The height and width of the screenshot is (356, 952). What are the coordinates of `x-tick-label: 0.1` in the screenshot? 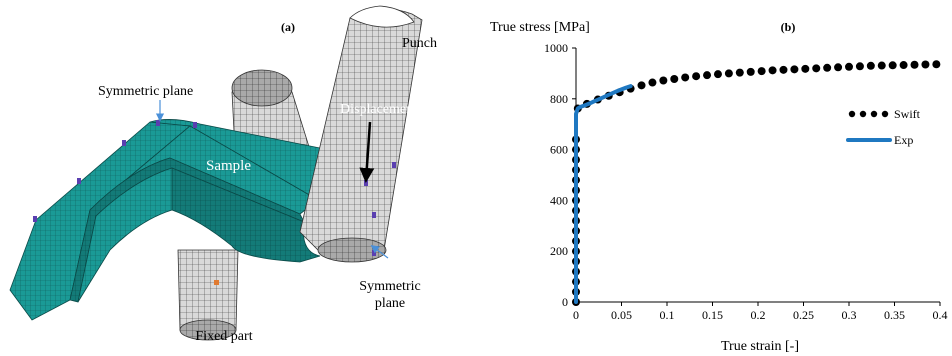 It's located at (667, 315).